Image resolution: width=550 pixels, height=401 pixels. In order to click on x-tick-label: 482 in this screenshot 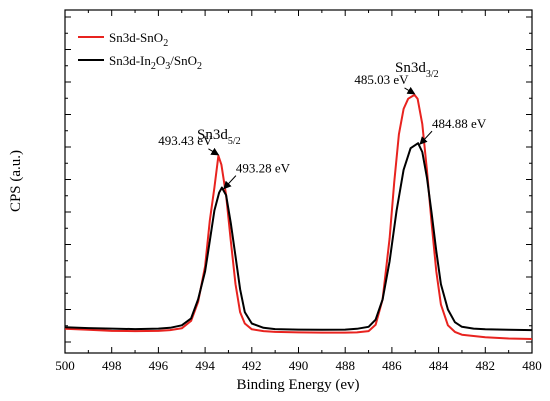, I will do `click(486, 365)`.